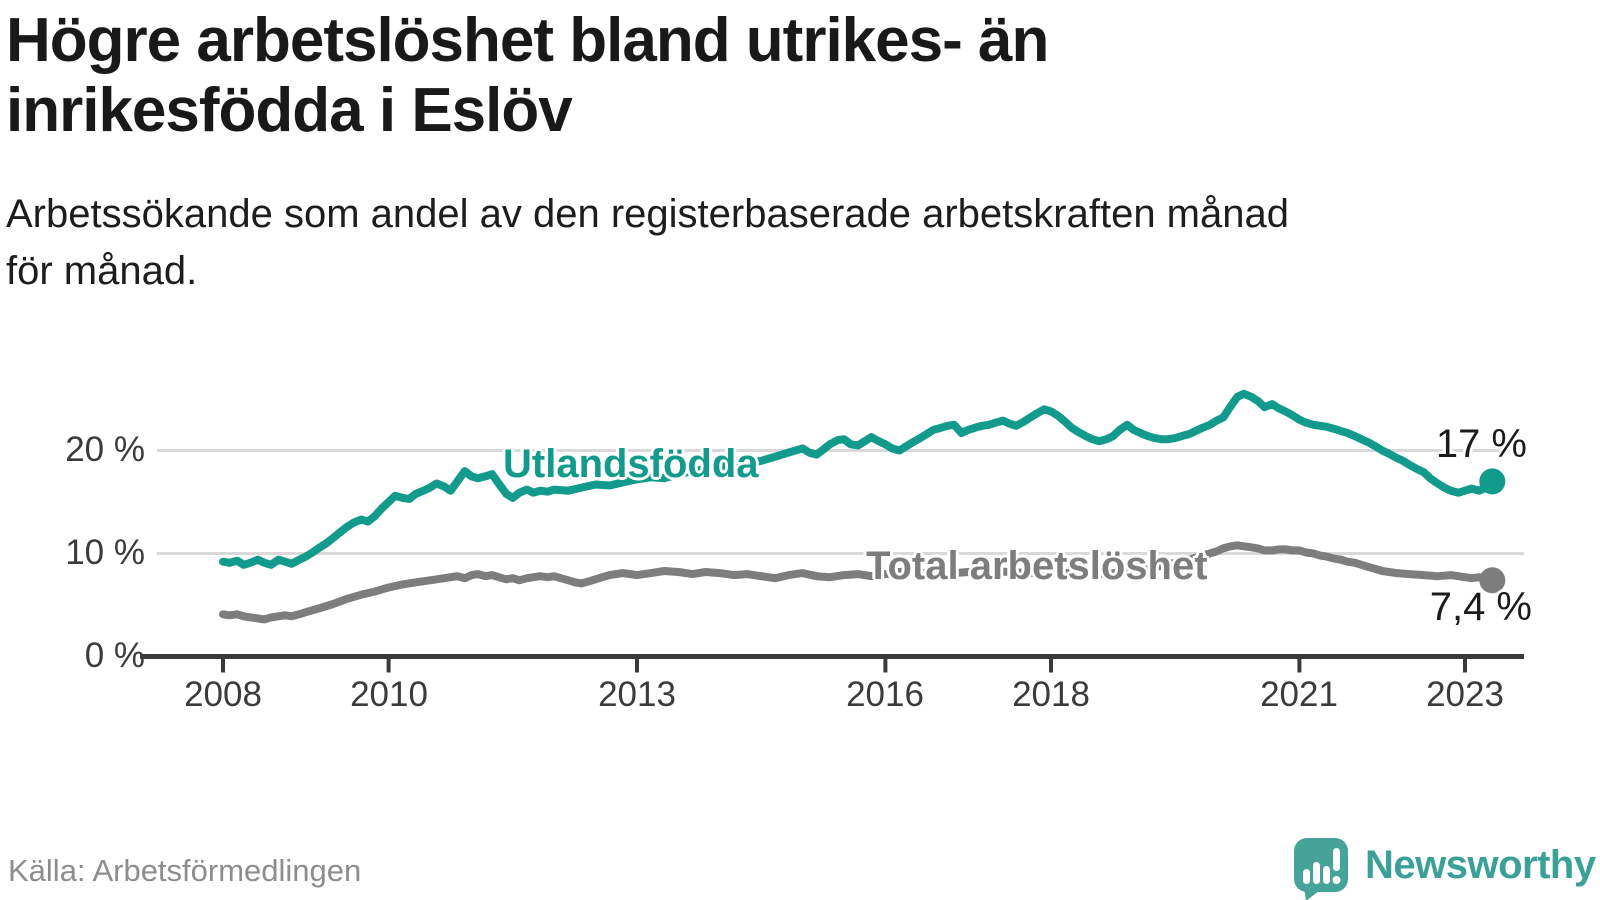  What do you see at coordinates (114, 655) in the screenshot?
I see `y-tick-label-0: 0 %` at bounding box center [114, 655].